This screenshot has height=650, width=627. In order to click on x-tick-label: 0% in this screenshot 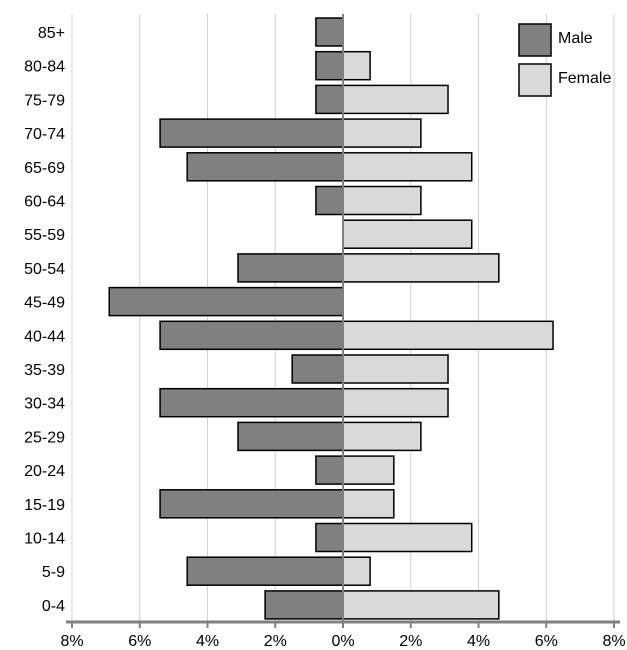, I will do `click(342, 641)`.